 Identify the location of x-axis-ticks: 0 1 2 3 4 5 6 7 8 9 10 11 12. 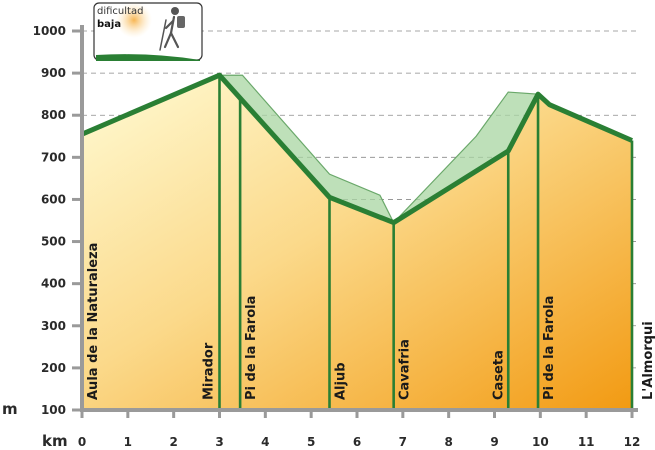
(359, 429).